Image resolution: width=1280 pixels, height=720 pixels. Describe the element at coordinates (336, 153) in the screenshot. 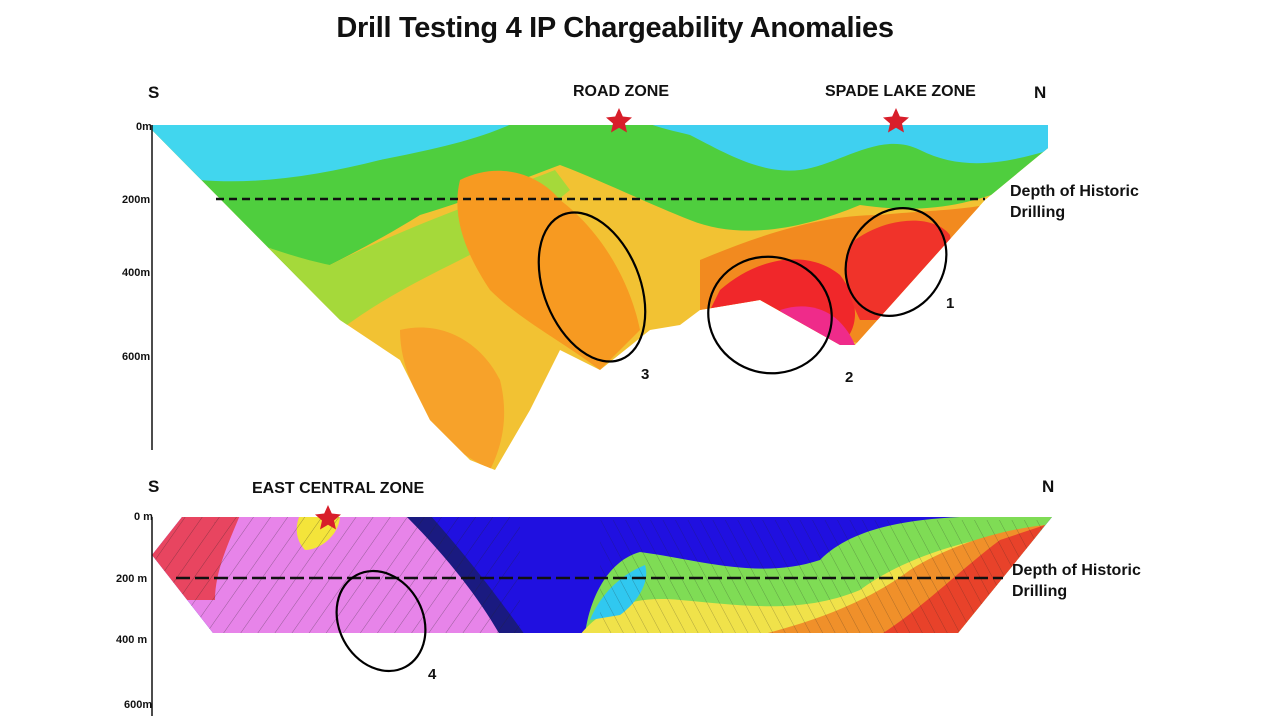

I see `upper-cyan-left` at that location.